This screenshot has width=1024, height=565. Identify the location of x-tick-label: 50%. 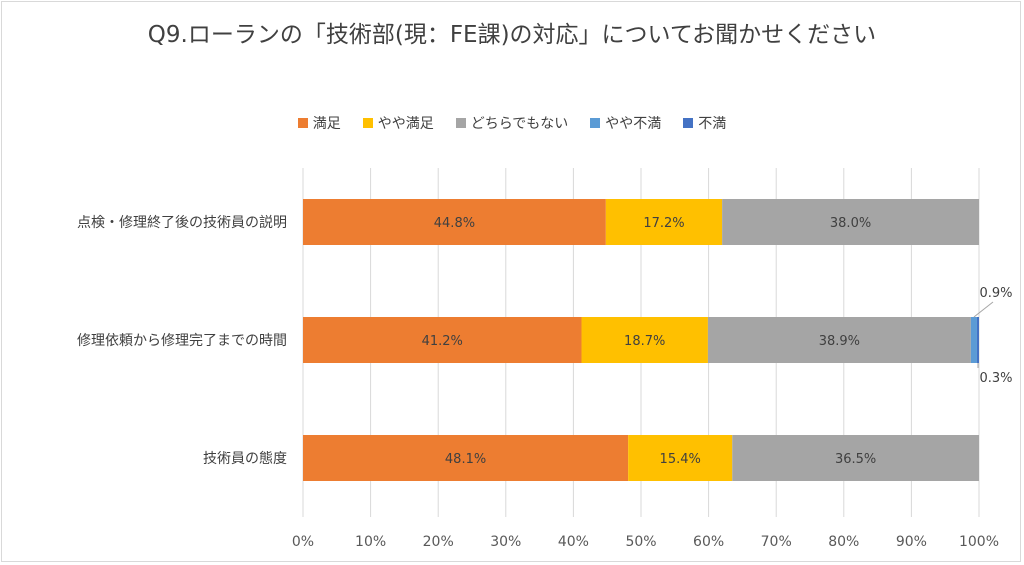
(640, 542).